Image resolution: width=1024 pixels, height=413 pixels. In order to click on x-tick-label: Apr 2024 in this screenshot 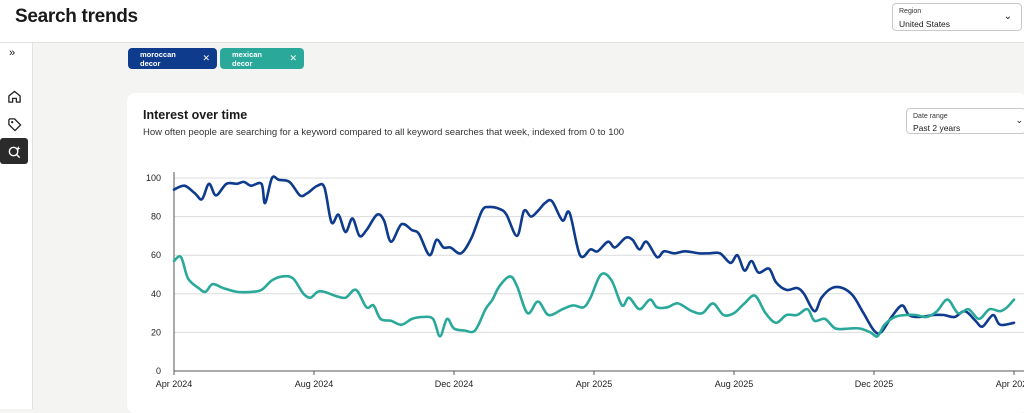, I will do `click(174, 384)`.